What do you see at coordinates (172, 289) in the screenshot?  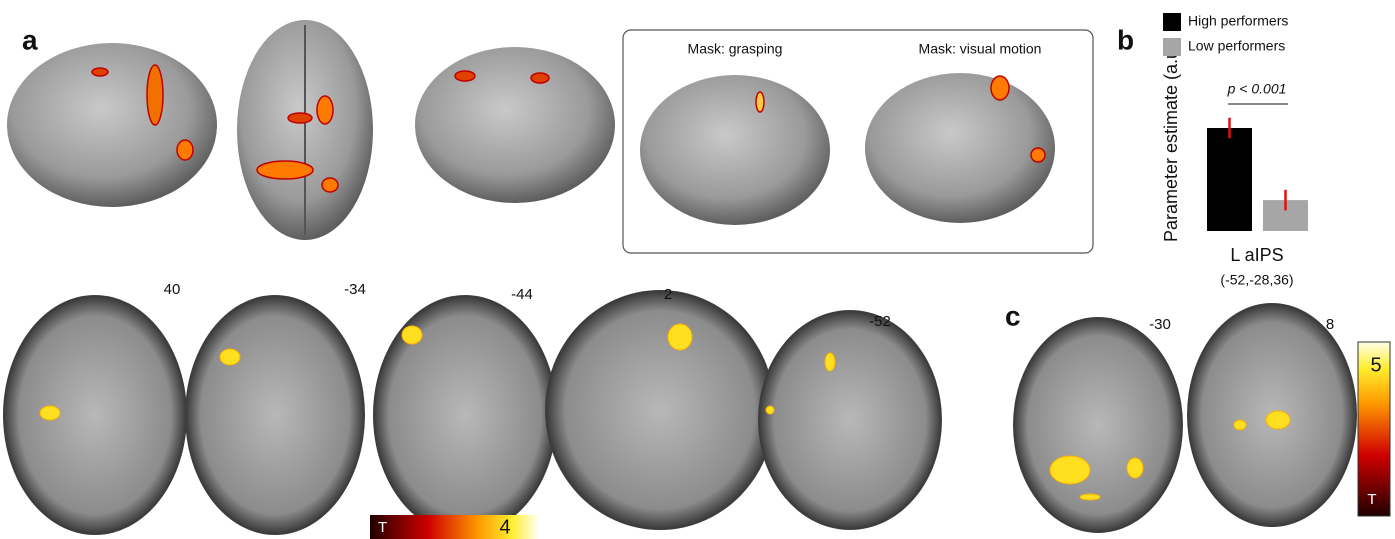 I see `slice-coordinate: 40` at bounding box center [172, 289].